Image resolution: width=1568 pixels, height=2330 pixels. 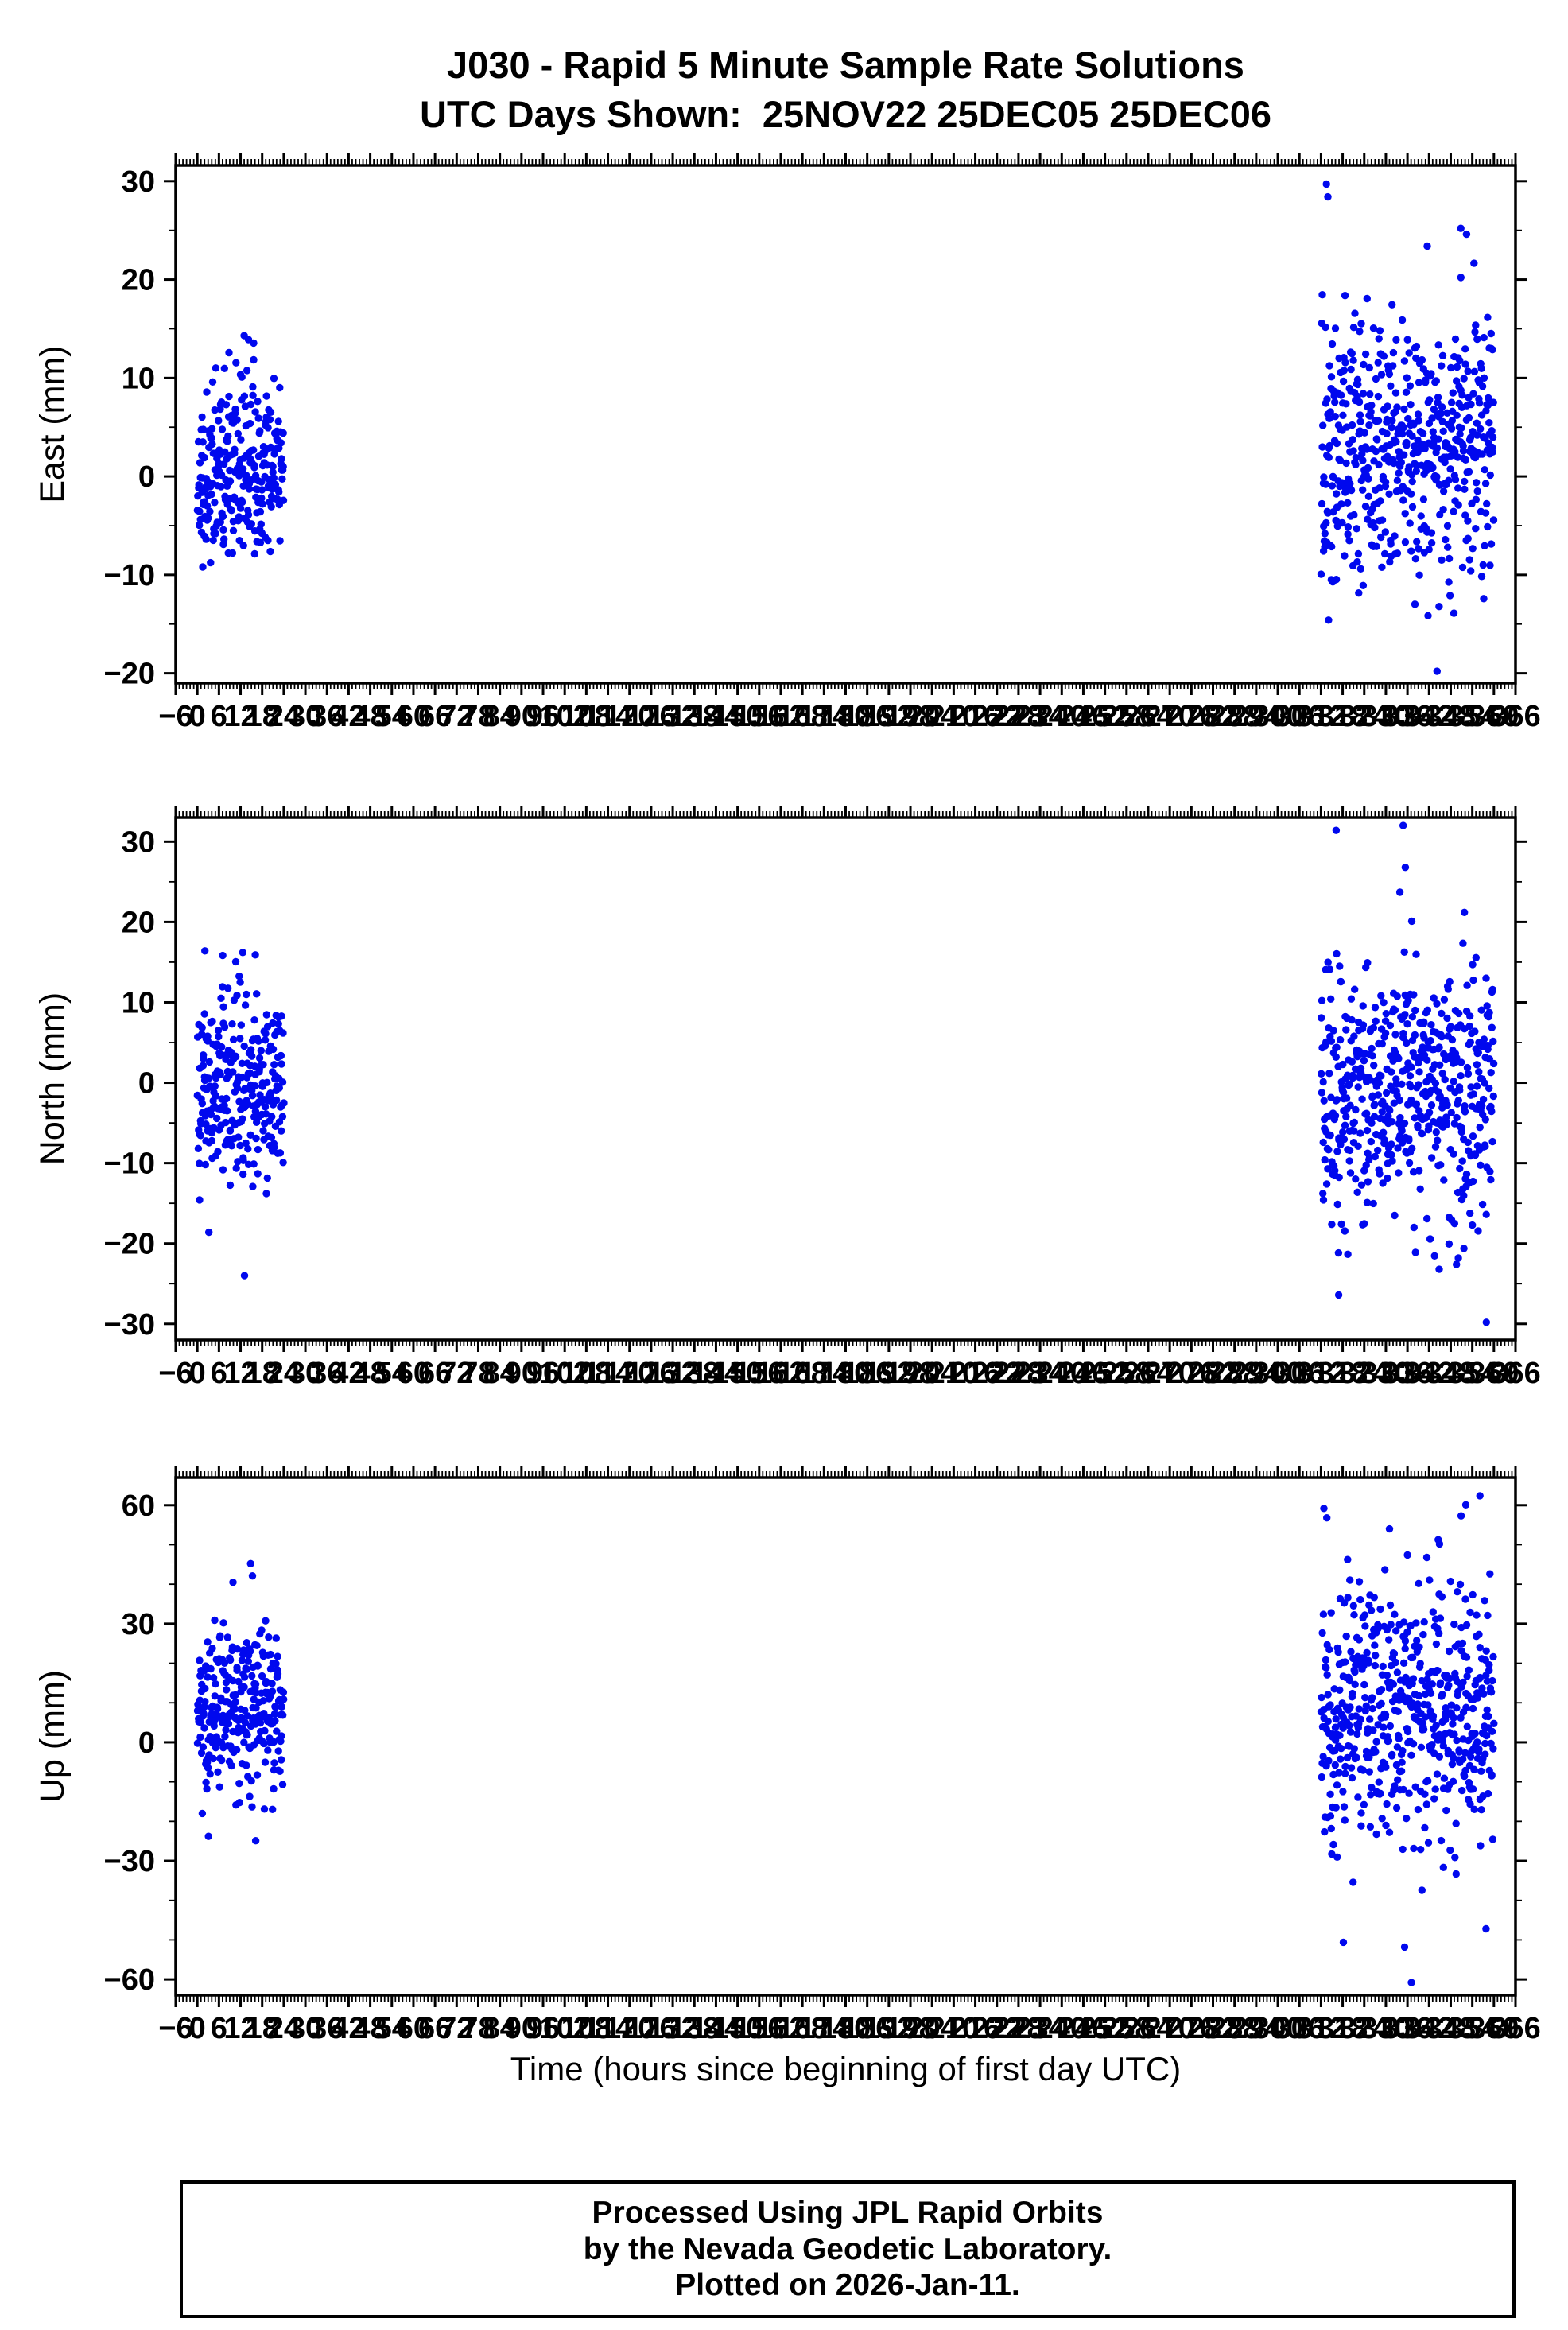 I want to click on x-tick-label: 222, so click(x=997, y=716).